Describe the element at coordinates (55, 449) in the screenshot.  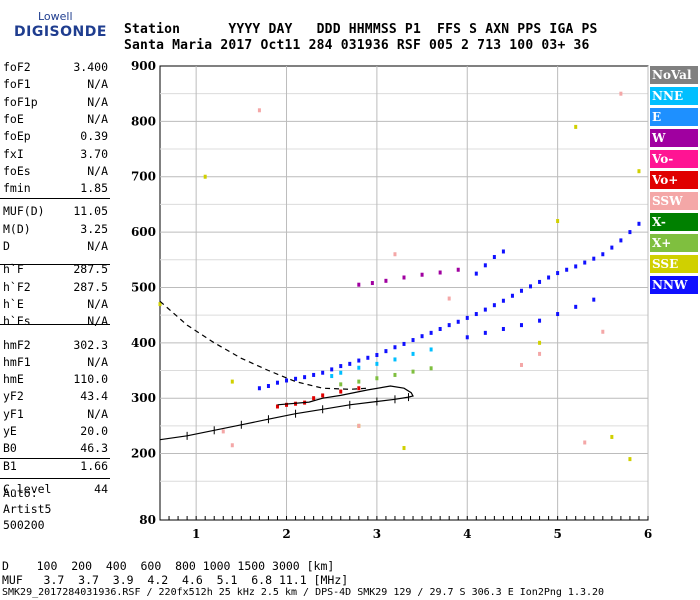
I see `param-row: B0 46.3` at that location.